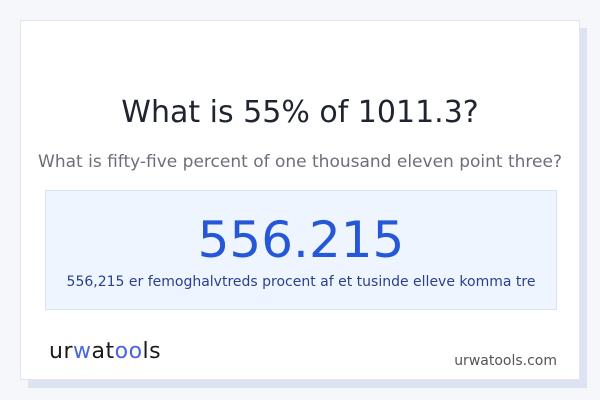 Image resolution: width=600 pixels, height=400 pixels. Describe the element at coordinates (105, 351) in the screenshot. I see `urwatools-logo: urwatools` at that location.